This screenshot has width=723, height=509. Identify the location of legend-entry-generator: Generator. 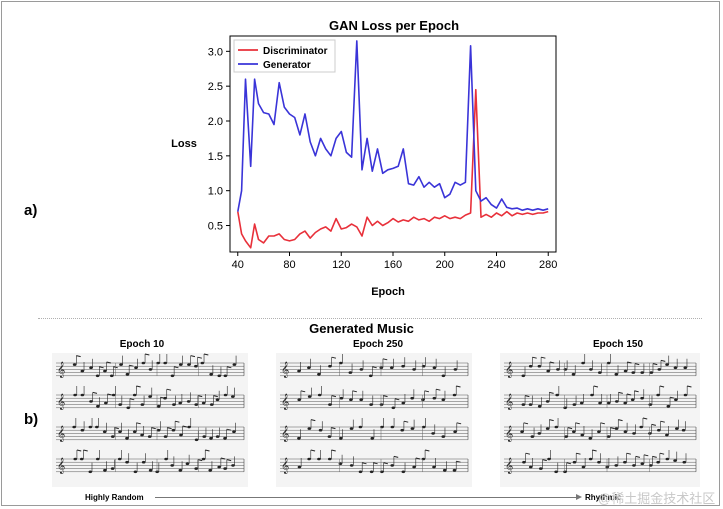
(287, 65).